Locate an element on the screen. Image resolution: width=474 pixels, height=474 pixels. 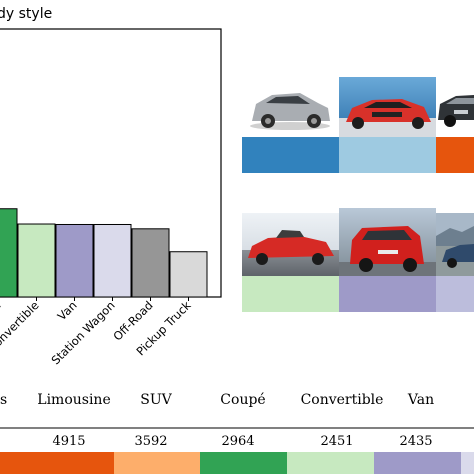
x-tick-label: Van is located at coordinates (67, 310).